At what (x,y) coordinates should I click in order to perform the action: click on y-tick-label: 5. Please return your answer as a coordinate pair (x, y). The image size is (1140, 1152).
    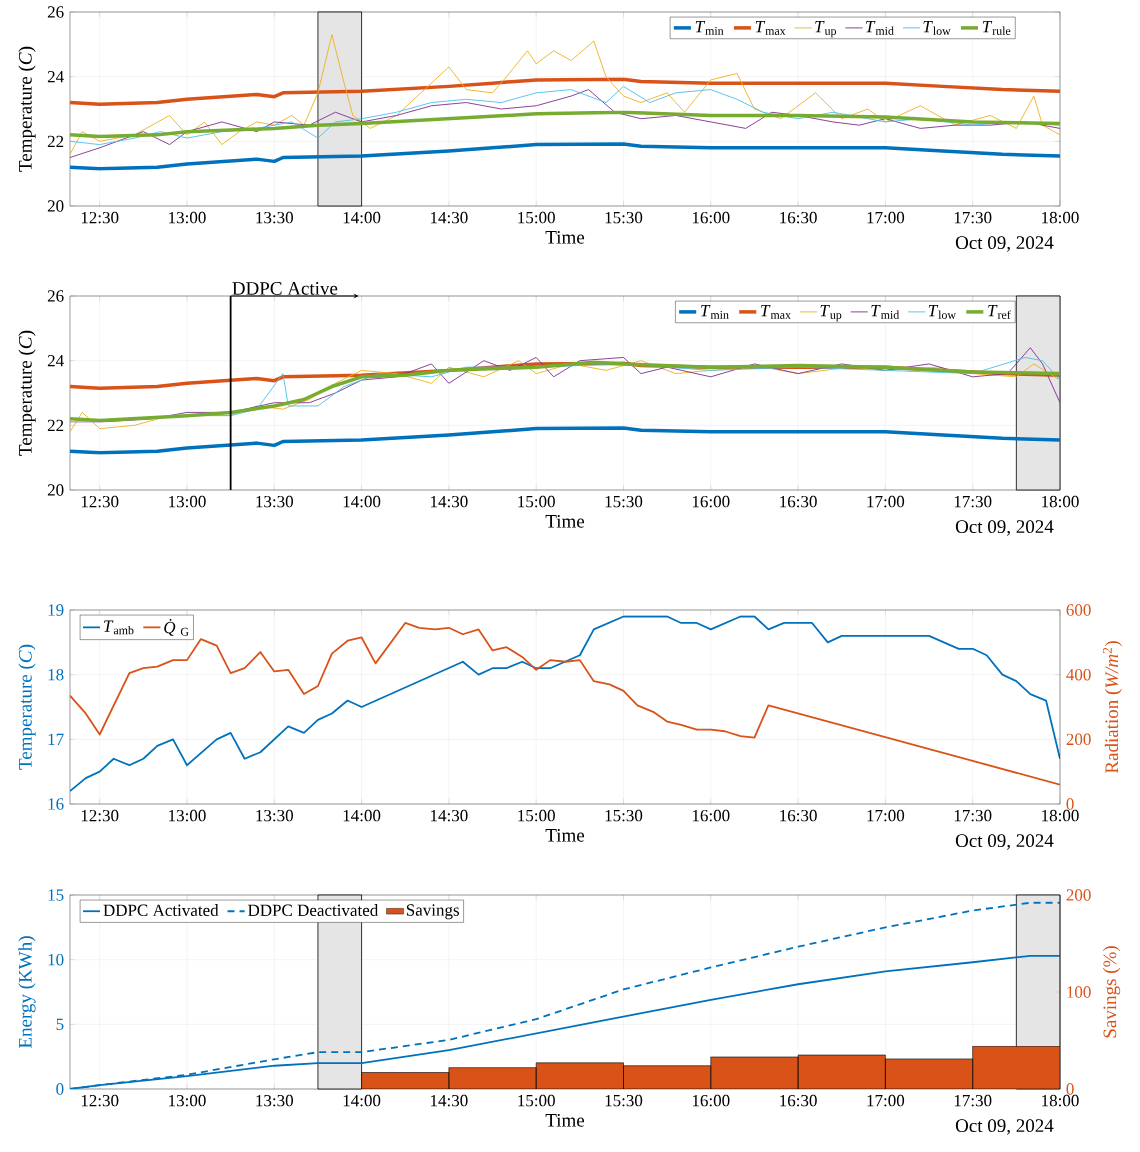
    Looking at the image, I should click on (60, 1024).